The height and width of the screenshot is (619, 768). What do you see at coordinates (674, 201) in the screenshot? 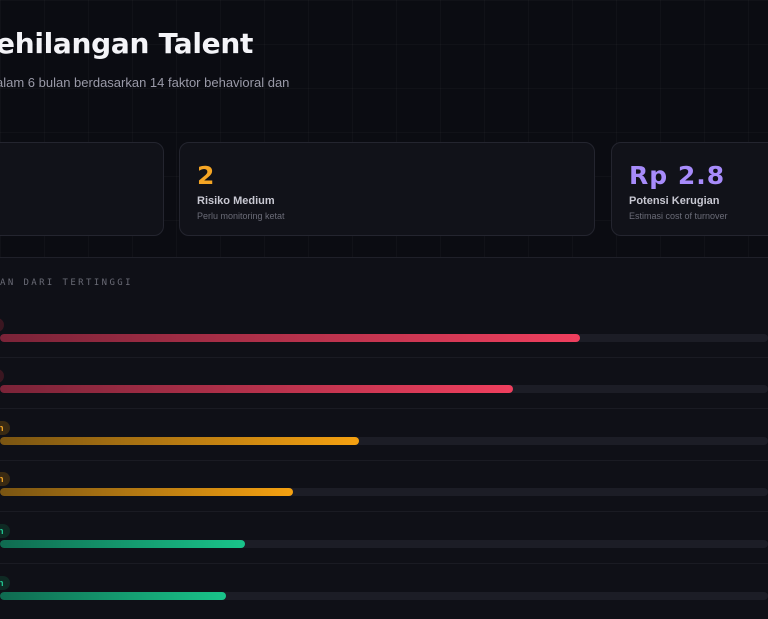
I see `stat-label: Potensi Kerugian` at bounding box center [674, 201].